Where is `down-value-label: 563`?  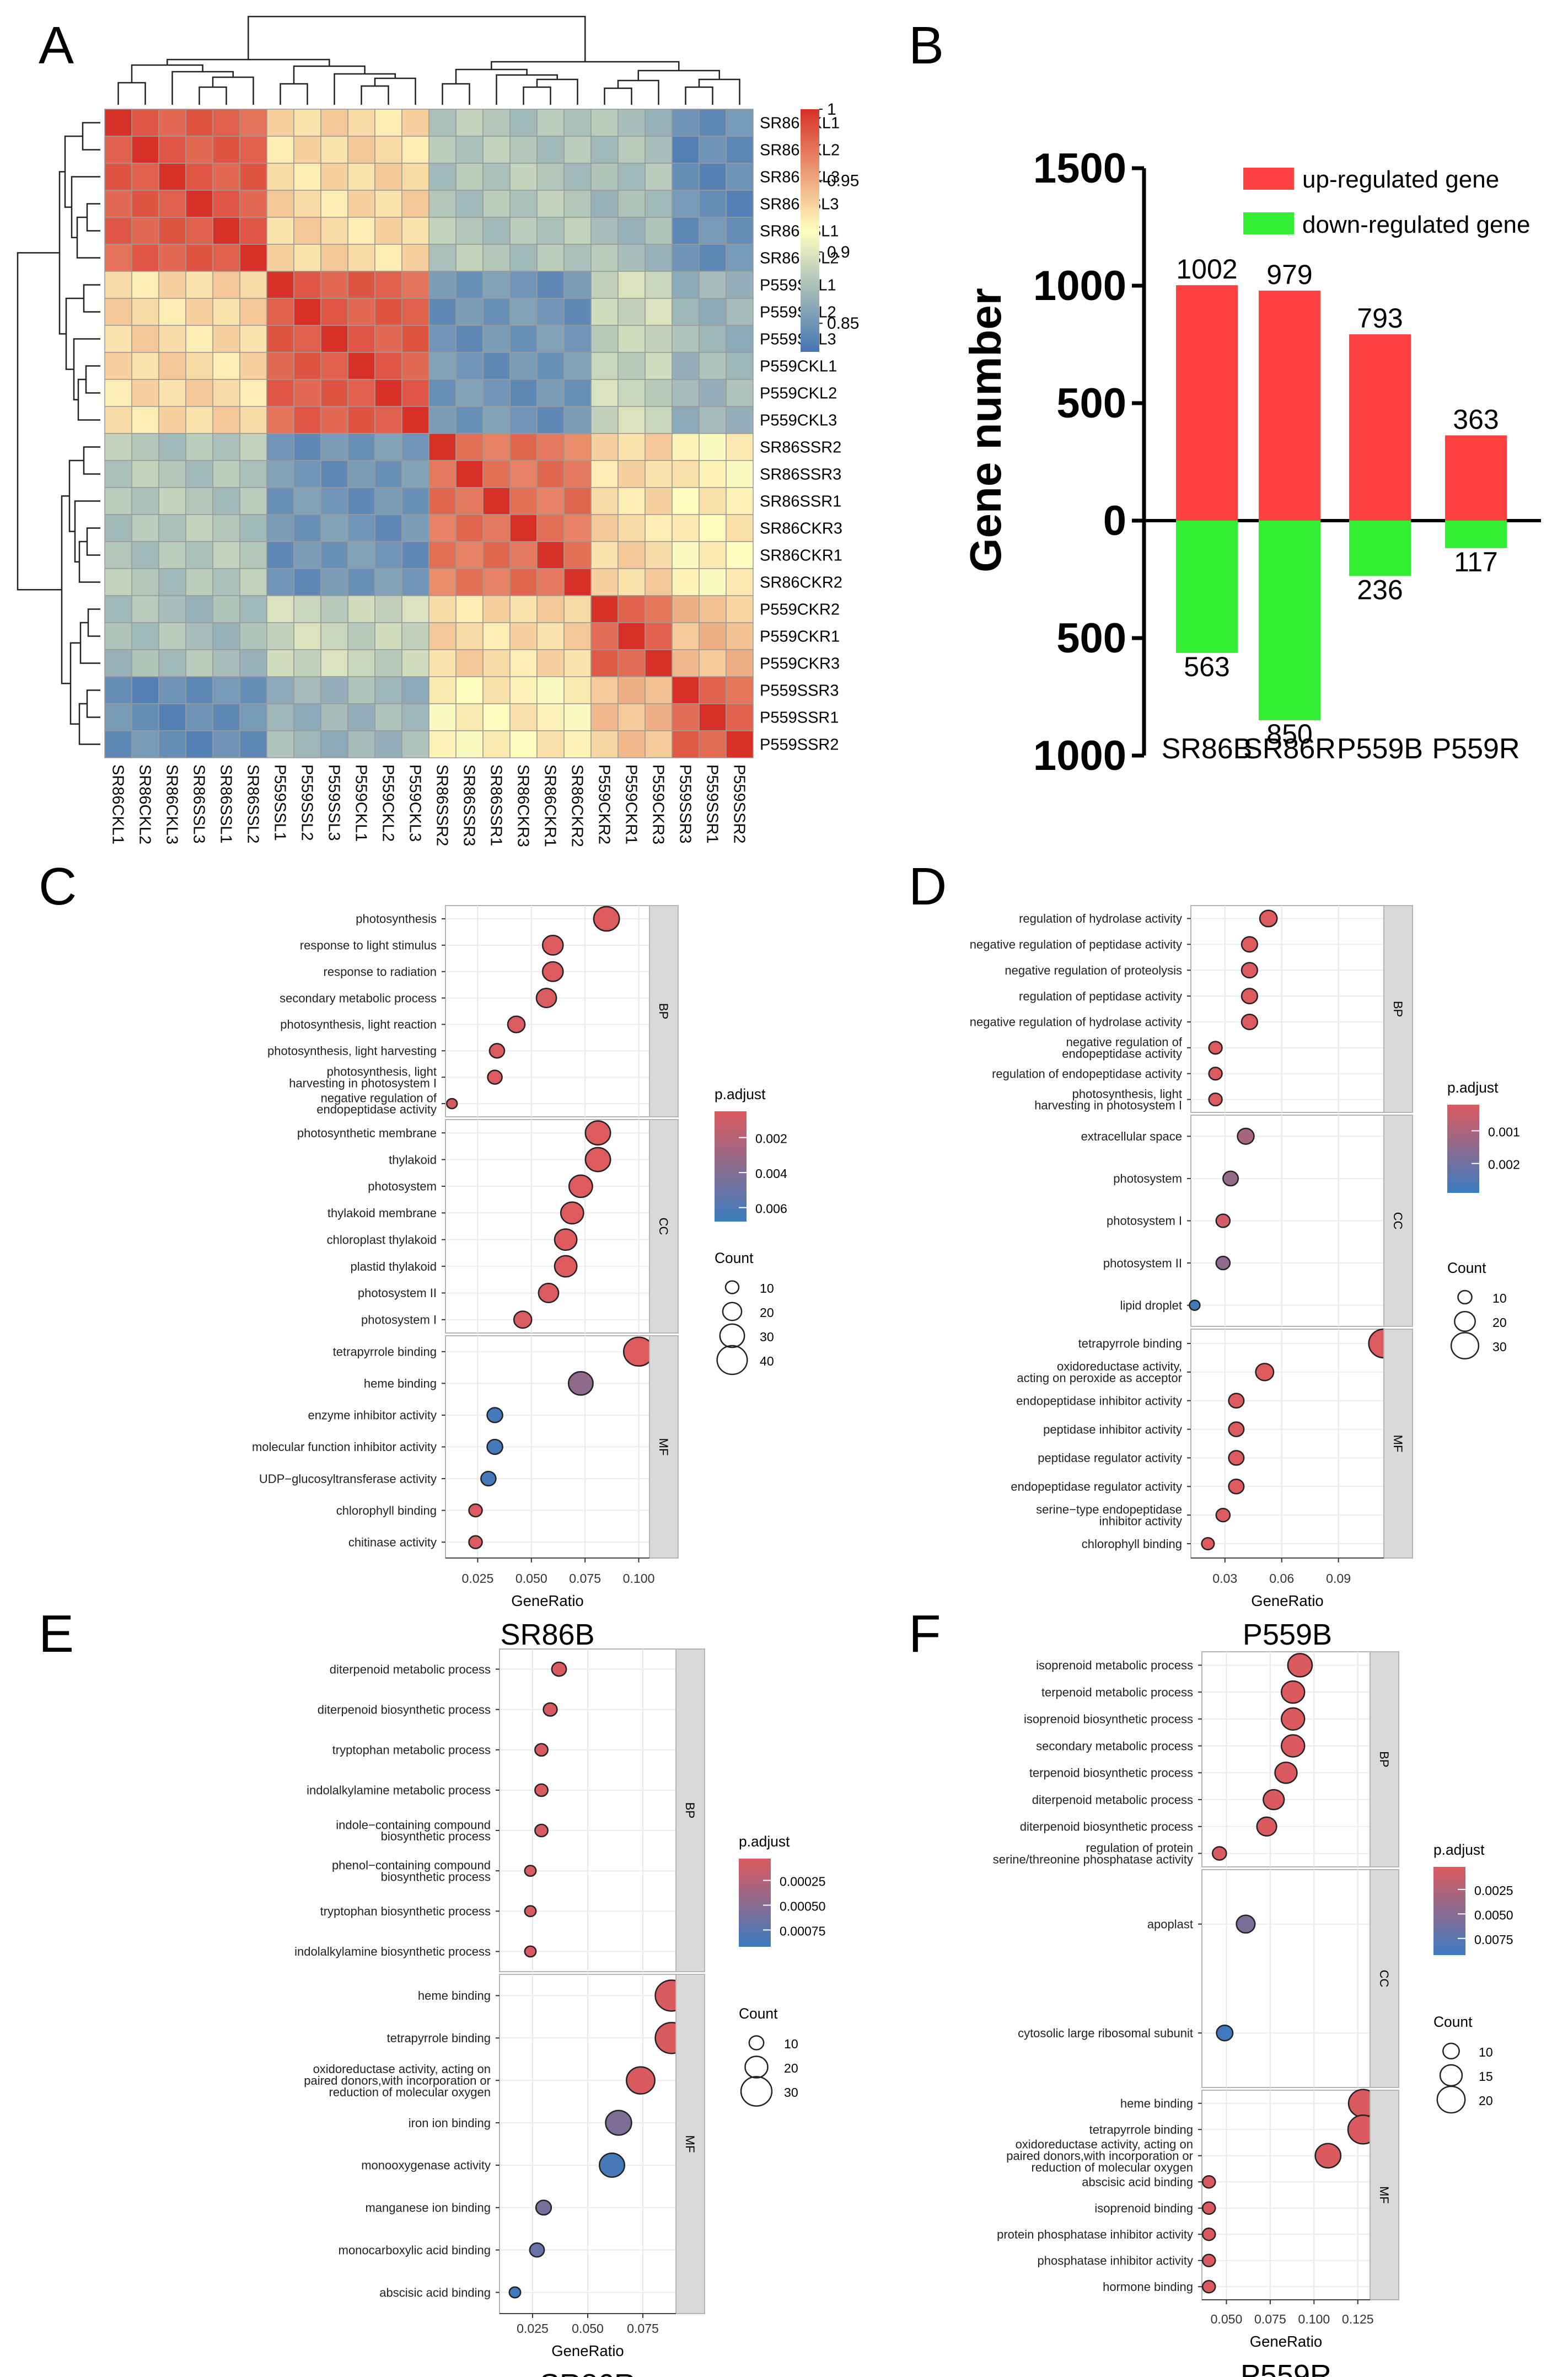
down-value-label: 563 is located at coordinates (1206, 666).